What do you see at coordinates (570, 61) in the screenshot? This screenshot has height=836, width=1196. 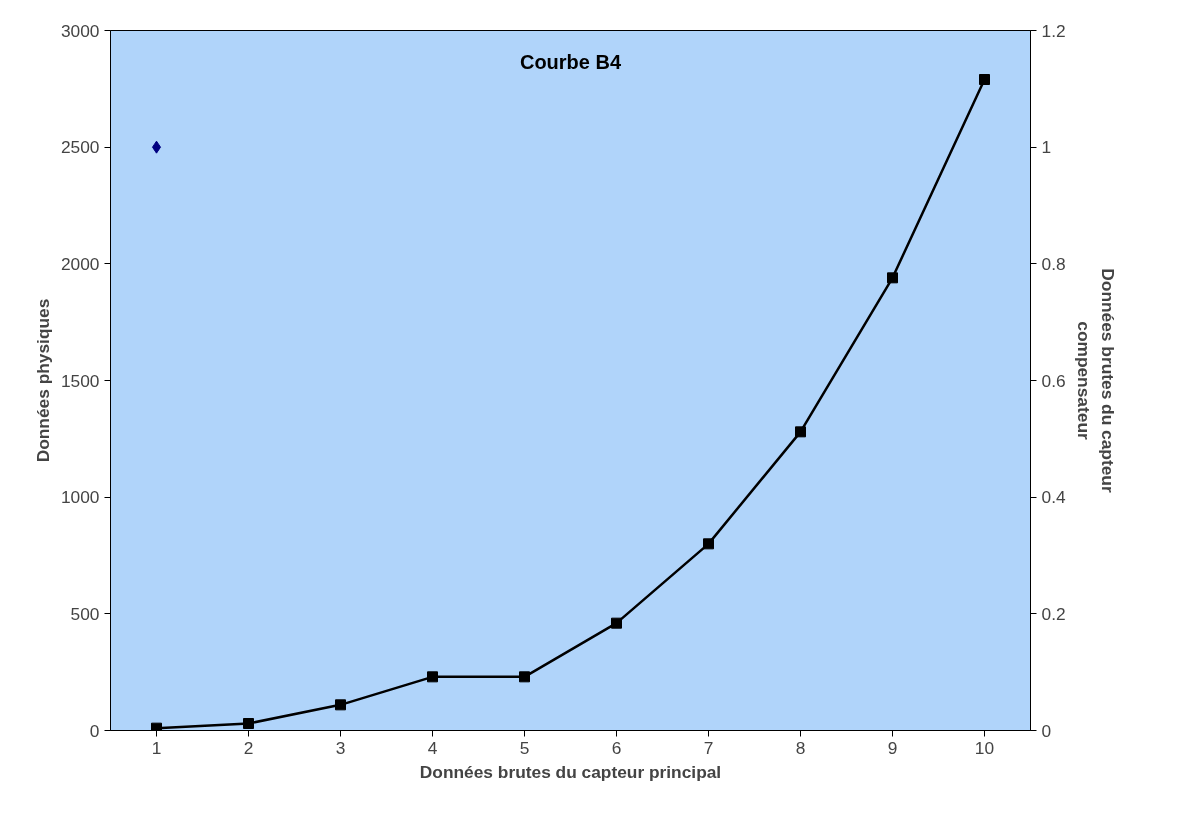 I see `text: Courbe B4` at bounding box center [570, 61].